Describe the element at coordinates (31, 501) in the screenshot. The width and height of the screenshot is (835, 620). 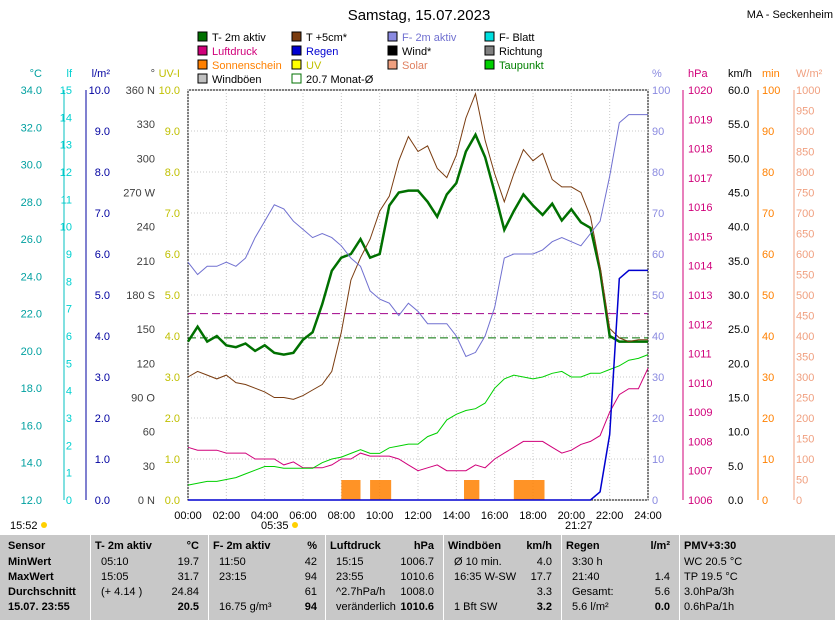
I see `tick-label-left: 12.0` at that location.